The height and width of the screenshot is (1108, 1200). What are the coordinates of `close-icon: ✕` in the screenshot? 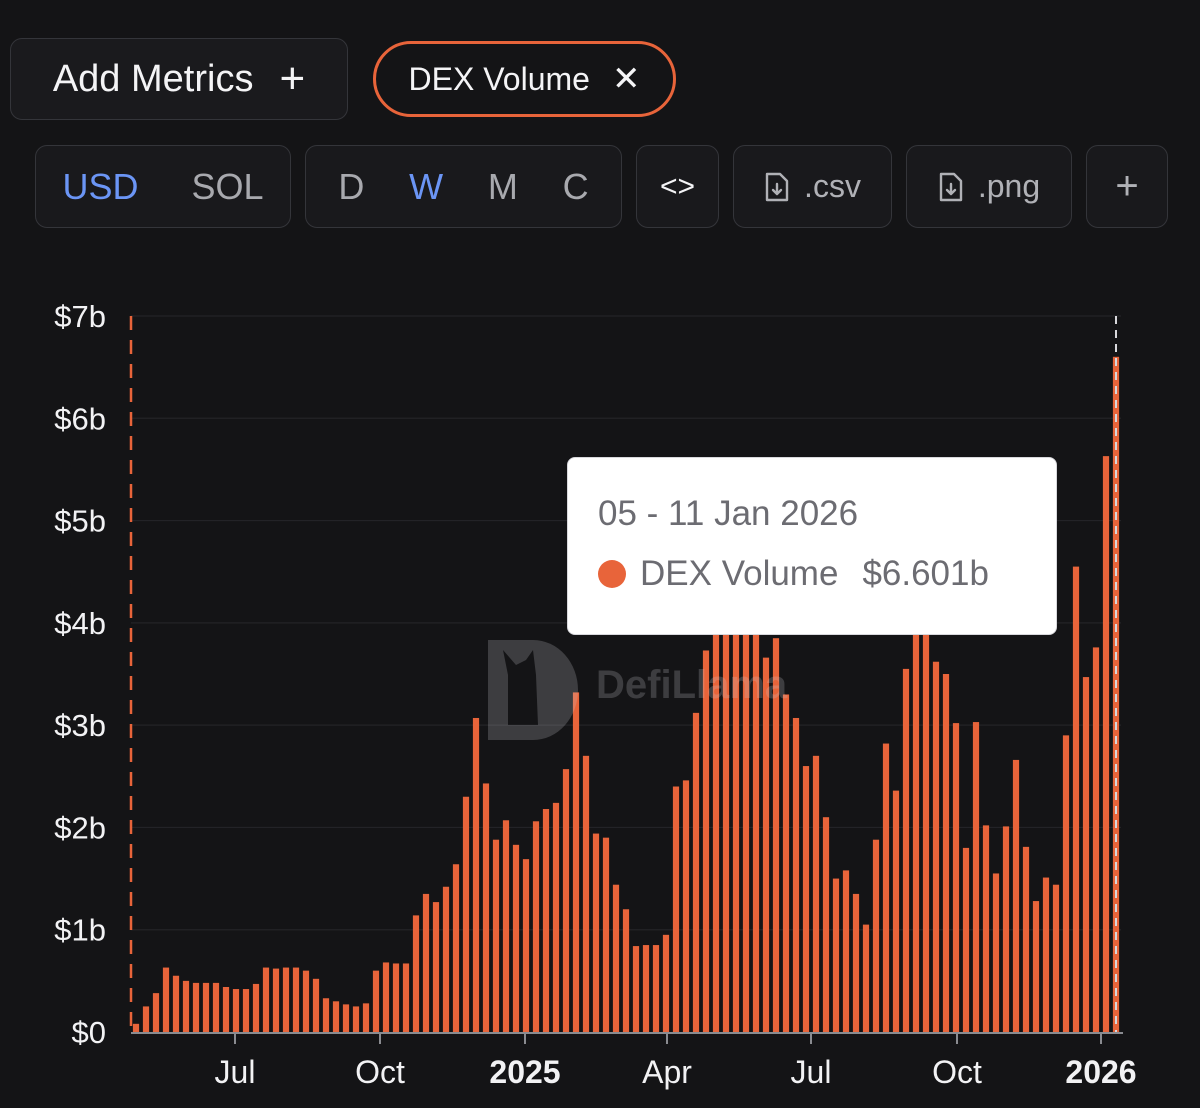 It's located at (626, 79).